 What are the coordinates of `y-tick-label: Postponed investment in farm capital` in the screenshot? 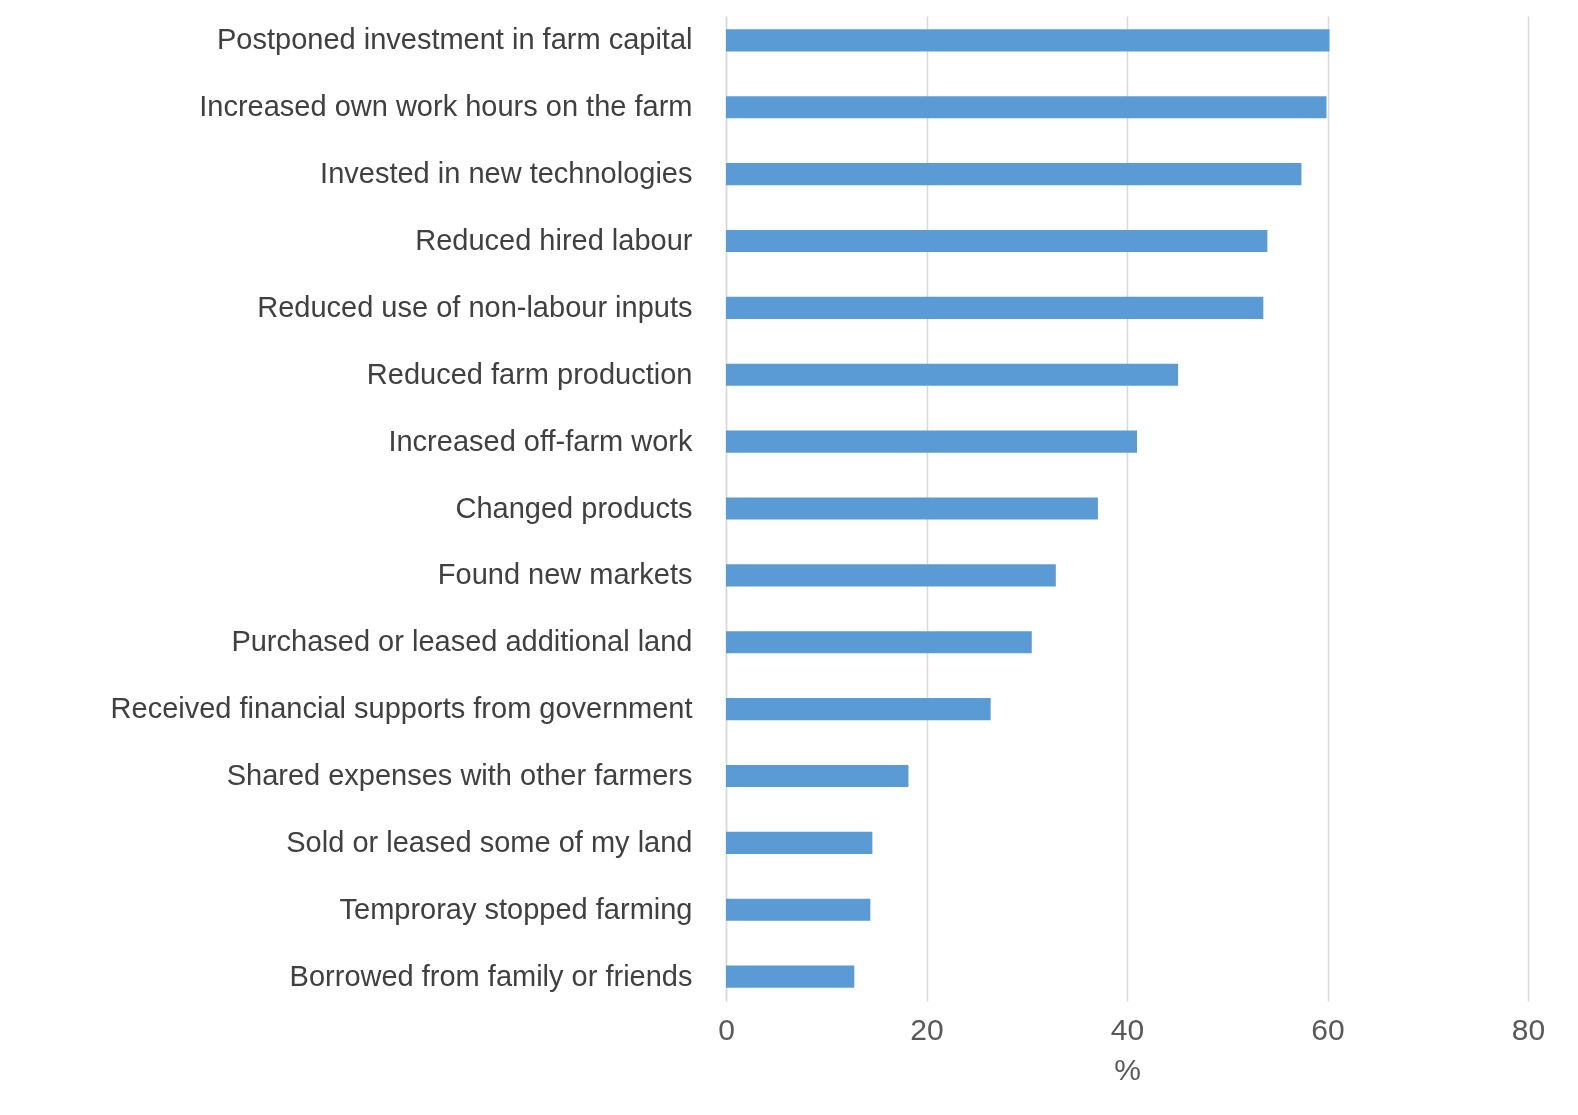 It's located at (454, 39).